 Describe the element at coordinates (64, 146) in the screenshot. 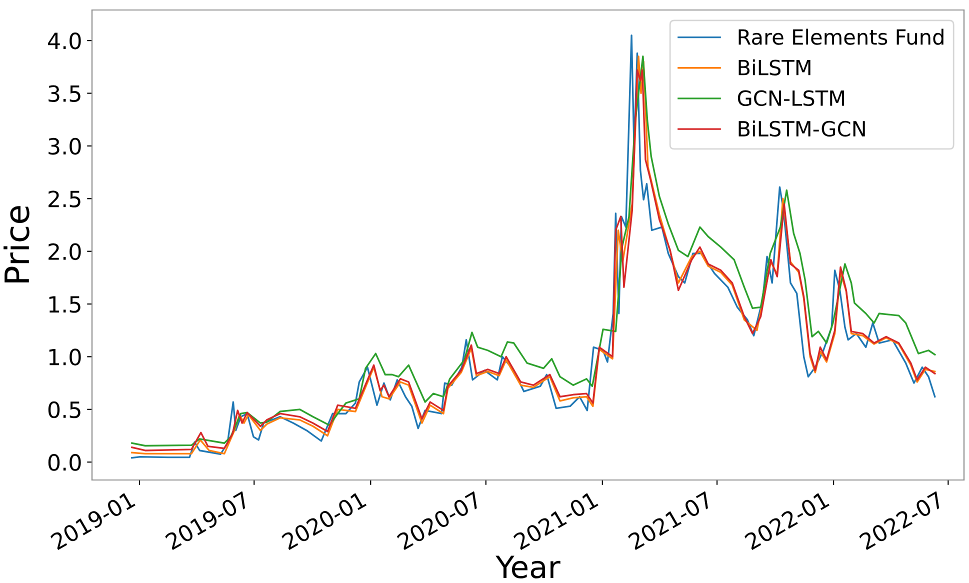

I see `y-tick-label: 3.0` at that location.